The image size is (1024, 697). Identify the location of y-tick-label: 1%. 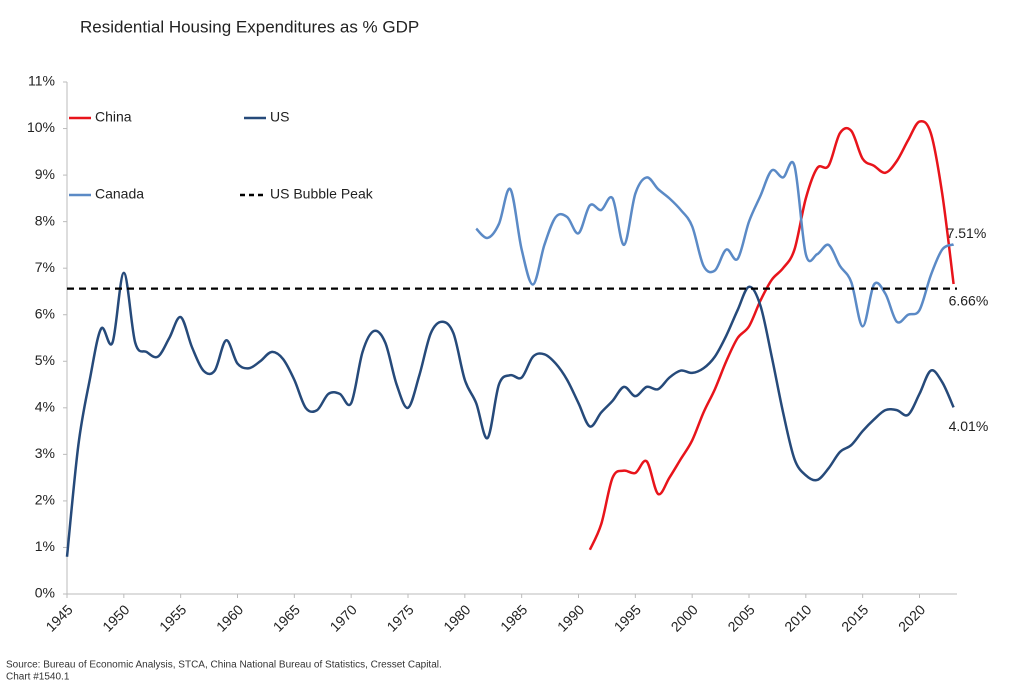
(45, 546).